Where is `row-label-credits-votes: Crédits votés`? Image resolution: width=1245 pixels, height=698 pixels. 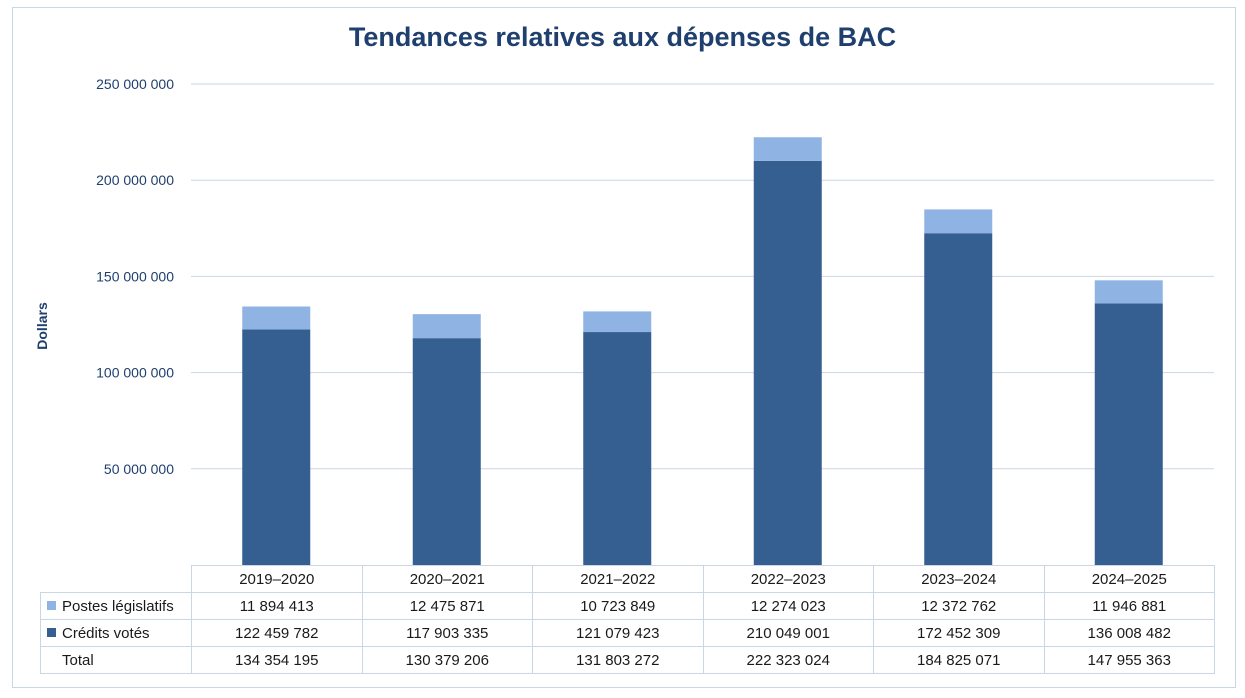
row-label-credits-votes: Crédits votés is located at coordinates (116, 633).